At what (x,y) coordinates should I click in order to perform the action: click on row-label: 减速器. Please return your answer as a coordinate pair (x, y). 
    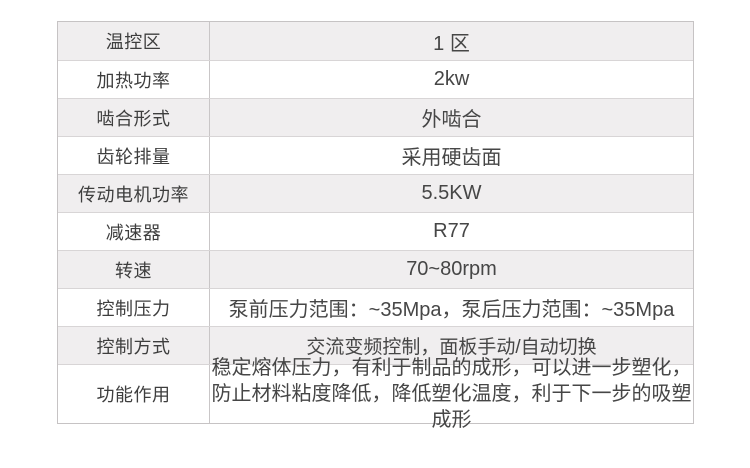
    Looking at the image, I should click on (134, 231).